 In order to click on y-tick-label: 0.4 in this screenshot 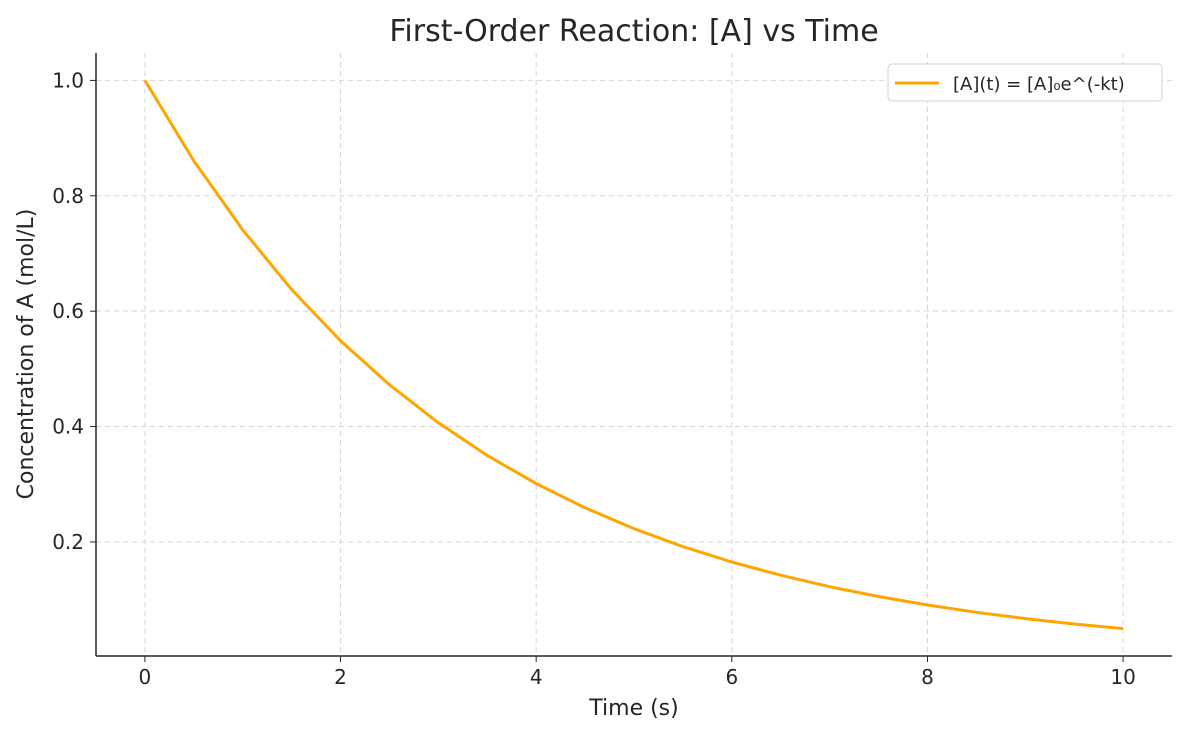, I will do `click(68, 427)`.